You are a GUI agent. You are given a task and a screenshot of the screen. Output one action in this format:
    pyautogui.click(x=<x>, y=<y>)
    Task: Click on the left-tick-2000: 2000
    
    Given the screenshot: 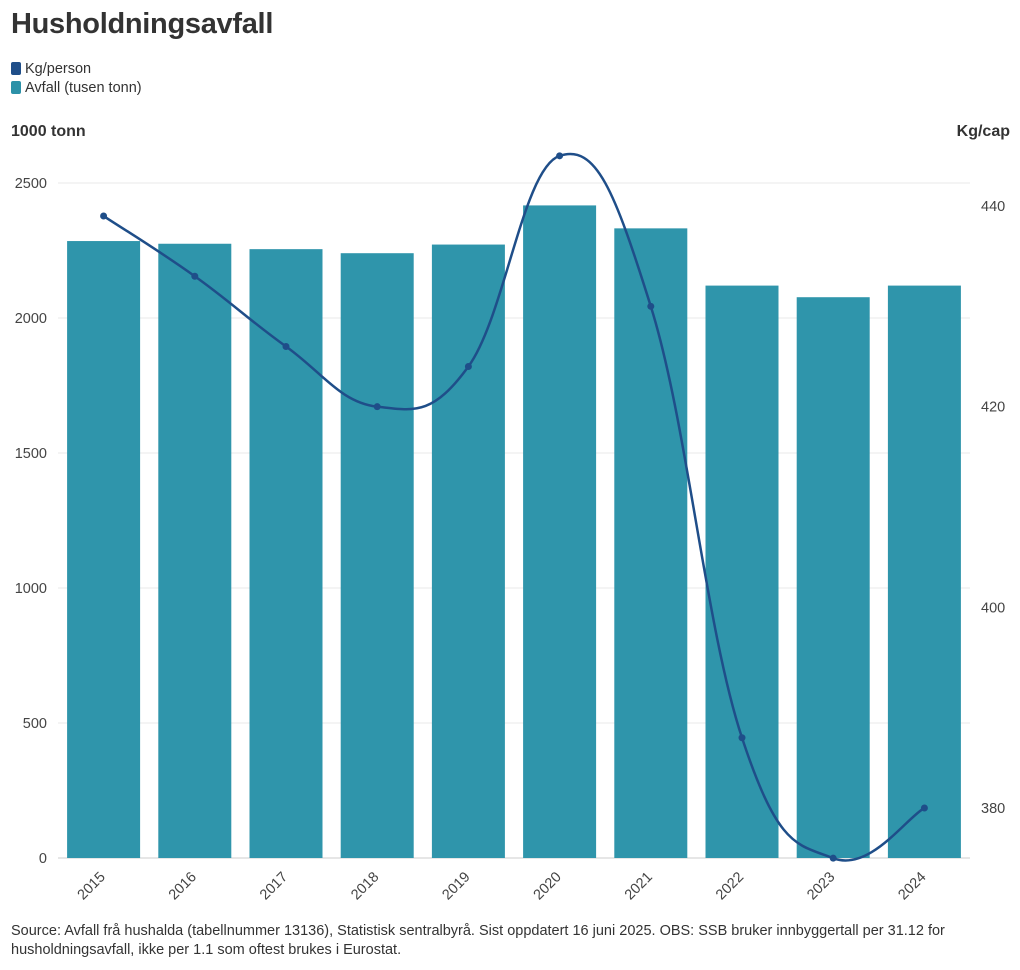 What is the action you would take?
    pyautogui.click(x=31, y=319)
    